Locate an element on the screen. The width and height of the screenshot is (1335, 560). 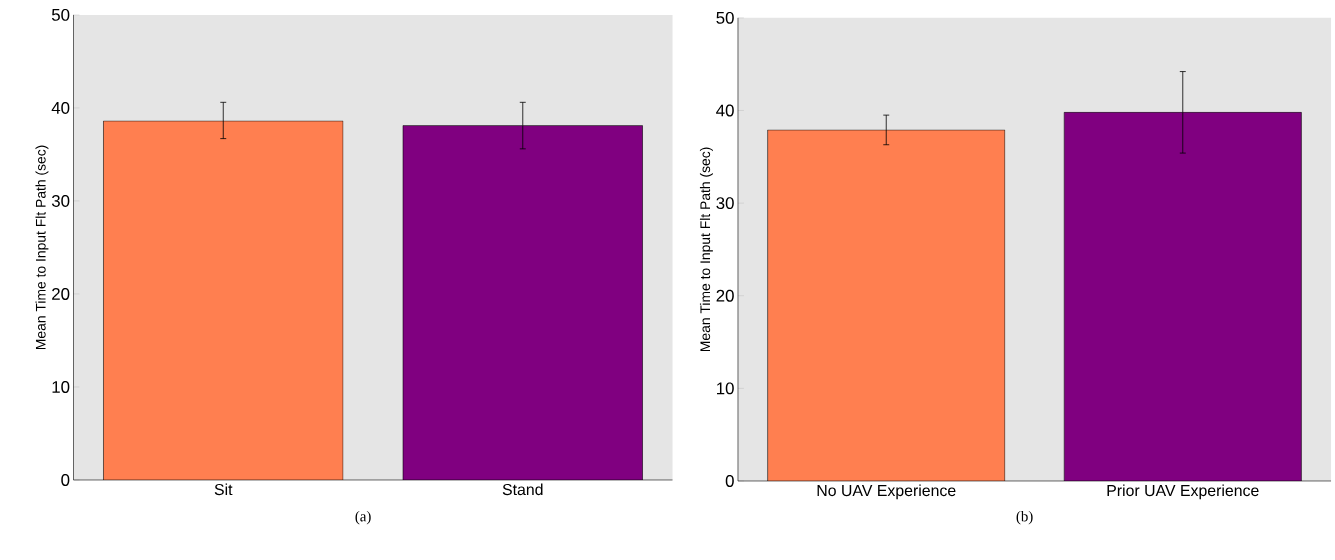
text: (b) is located at coordinates (1024, 517).